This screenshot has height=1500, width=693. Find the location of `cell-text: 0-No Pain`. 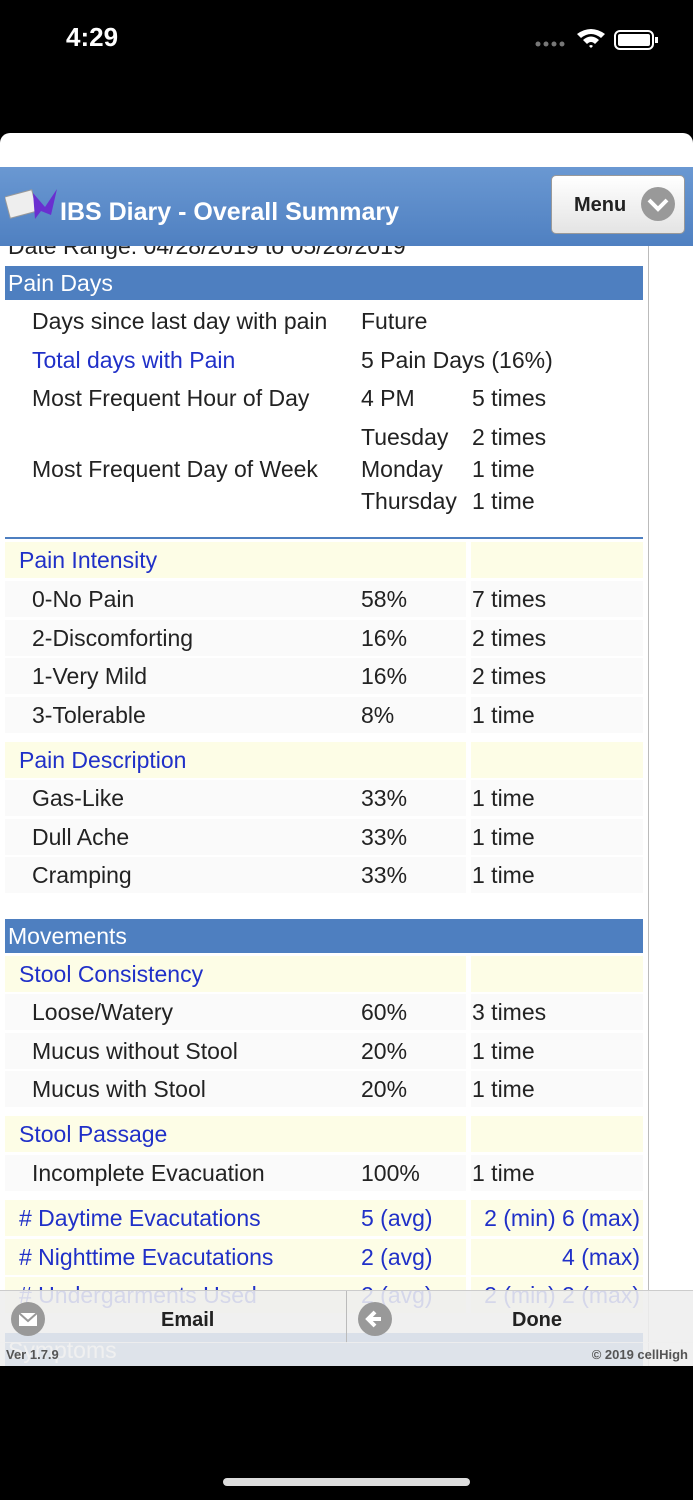

cell-text: 0-No Pain is located at coordinates (83, 599).